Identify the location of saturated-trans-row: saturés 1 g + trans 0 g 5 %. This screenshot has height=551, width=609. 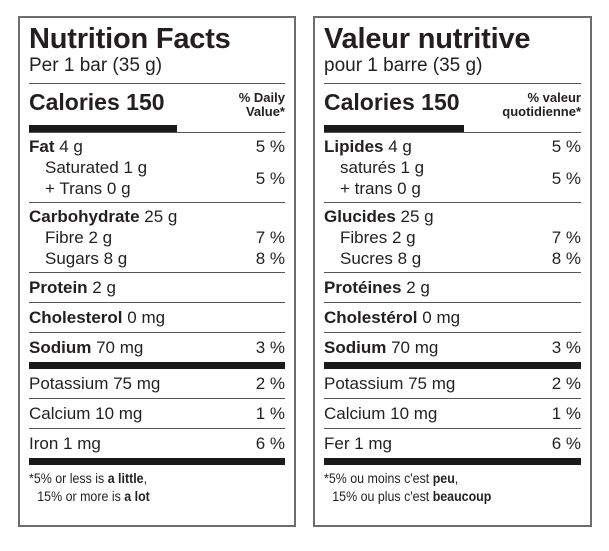
(452, 178).